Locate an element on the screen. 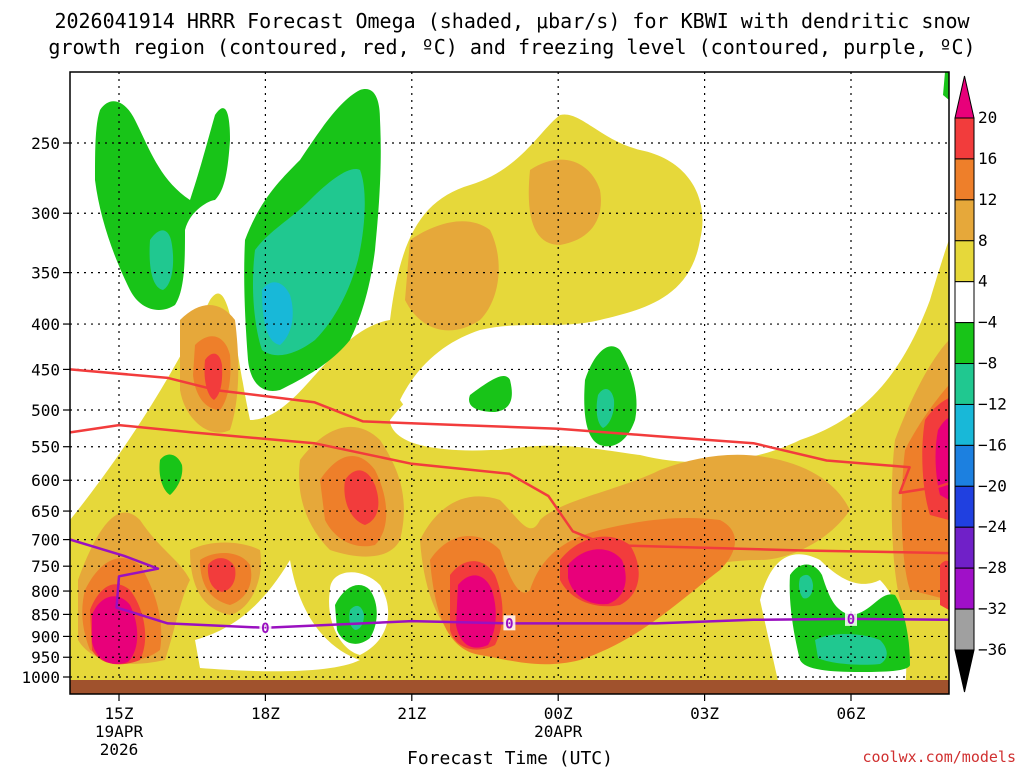 The image size is (1024, 768). colorbar-label: −8 is located at coordinates (987, 363).